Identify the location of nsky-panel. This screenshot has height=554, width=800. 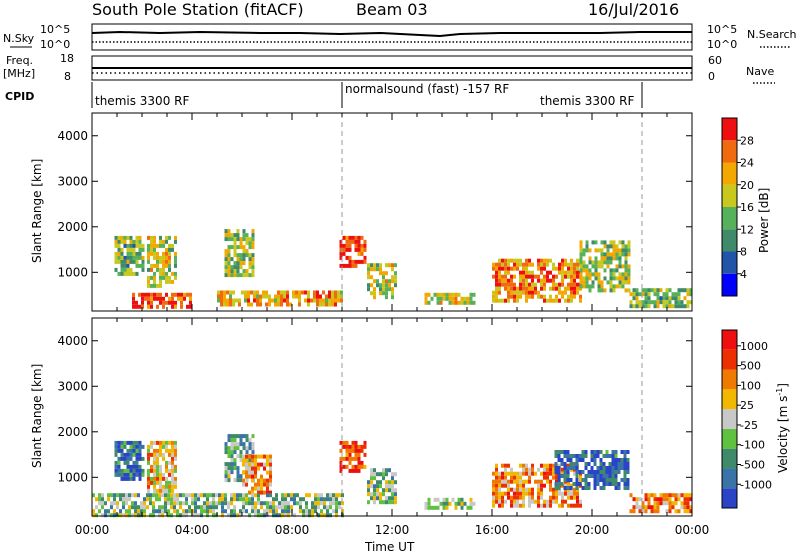
(392, 37).